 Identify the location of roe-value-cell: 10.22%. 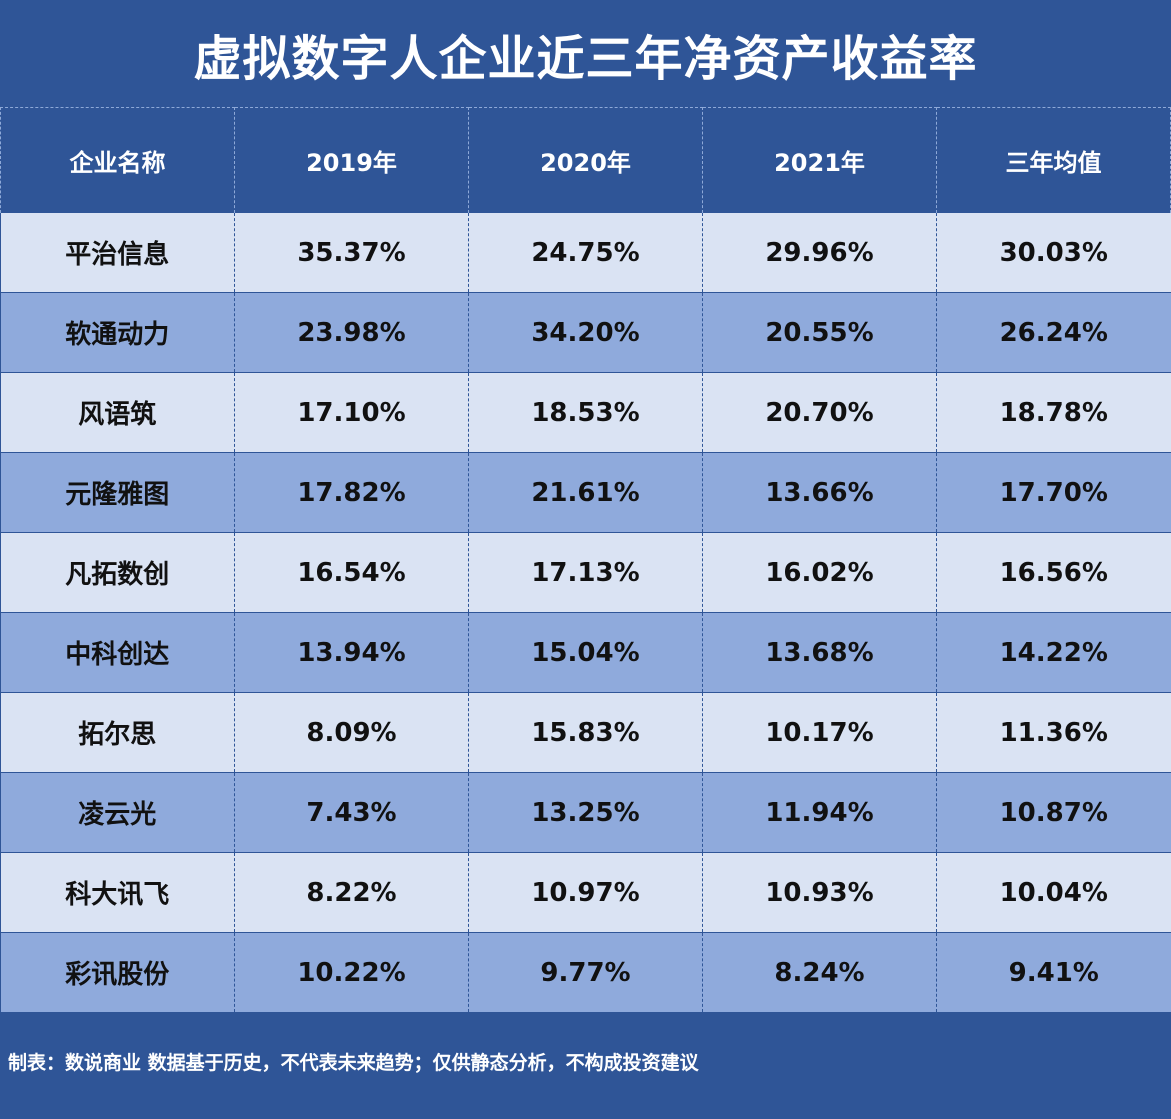
(351, 972).